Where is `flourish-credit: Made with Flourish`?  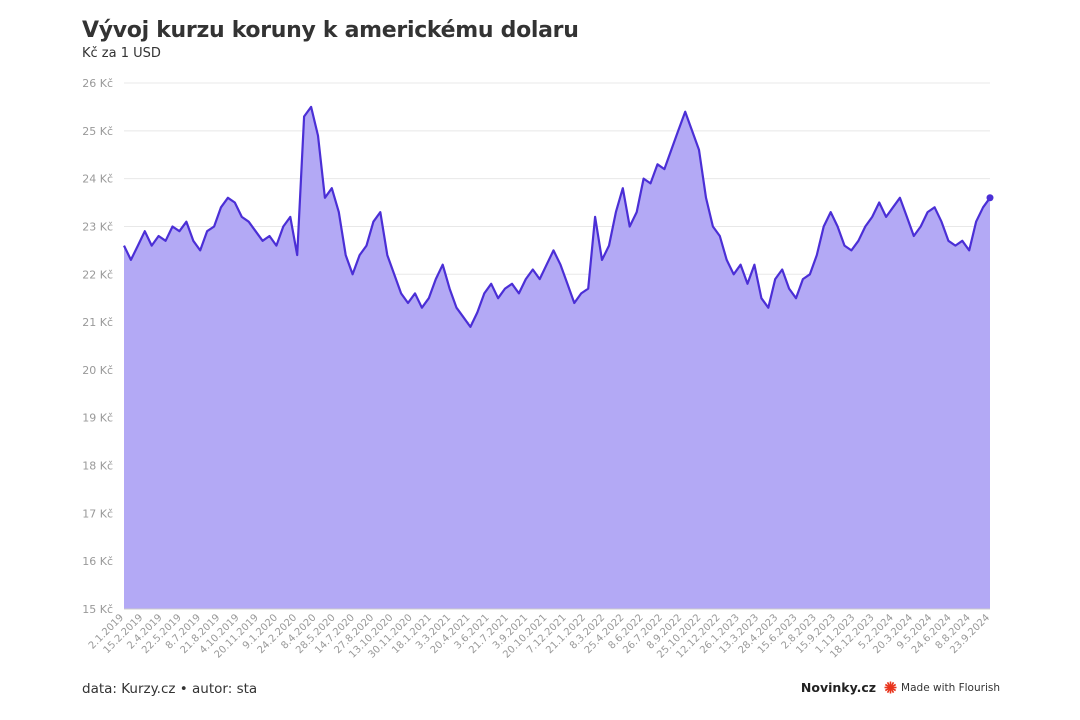
flourish-credit: Made with Flourish is located at coordinates (942, 687).